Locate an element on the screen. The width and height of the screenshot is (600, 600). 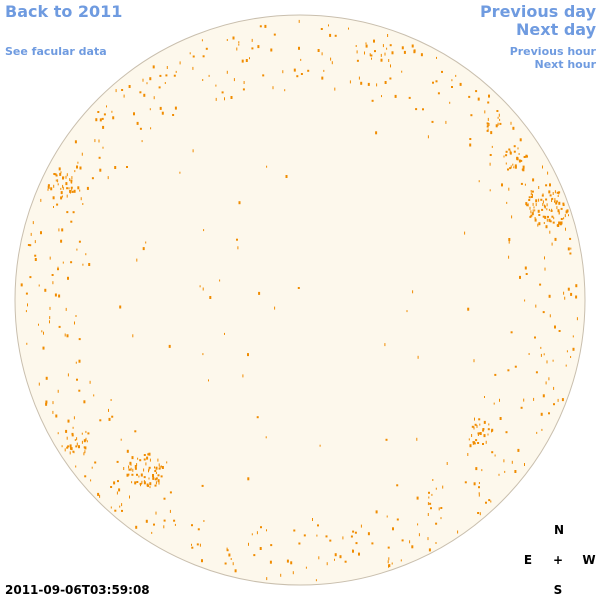
next-day-link: Next day is located at coordinates (556, 29).